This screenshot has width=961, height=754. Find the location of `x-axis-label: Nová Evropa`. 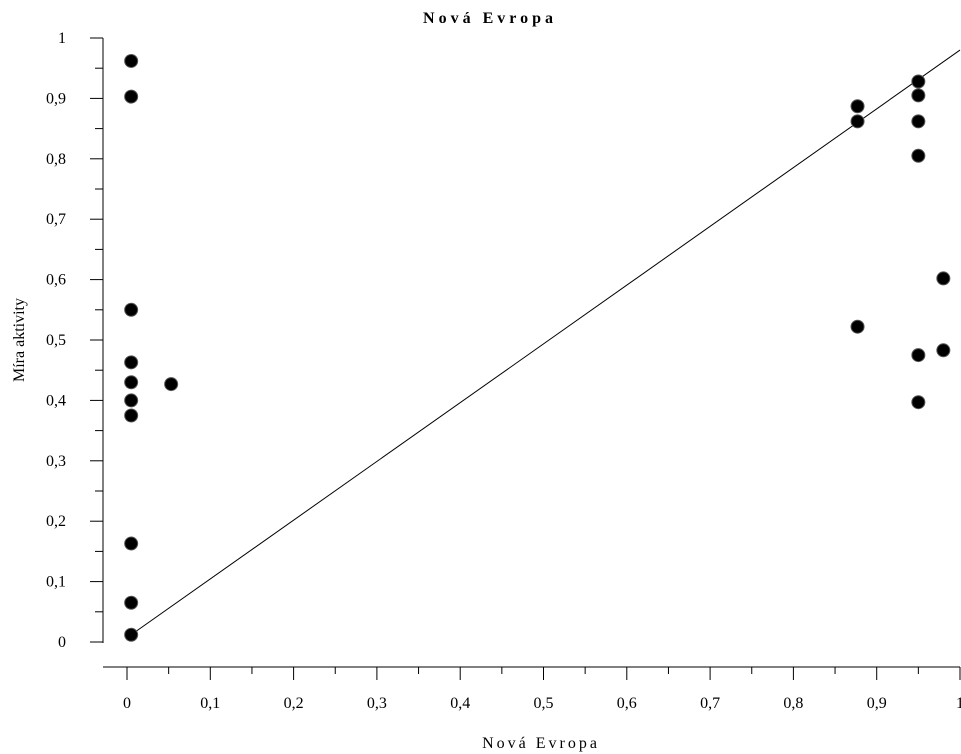

x-axis-label: Nová Evropa is located at coordinates (541, 743).